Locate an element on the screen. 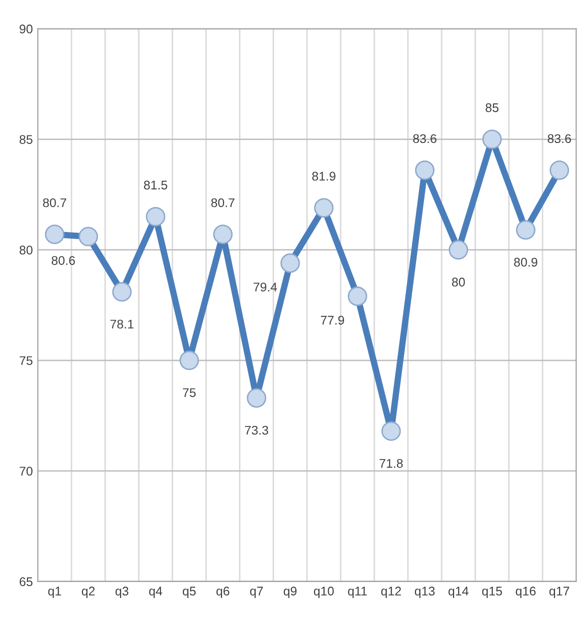 This screenshot has width=582, height=639. x-tick-label: q4 is located at coordinates (155, 592).